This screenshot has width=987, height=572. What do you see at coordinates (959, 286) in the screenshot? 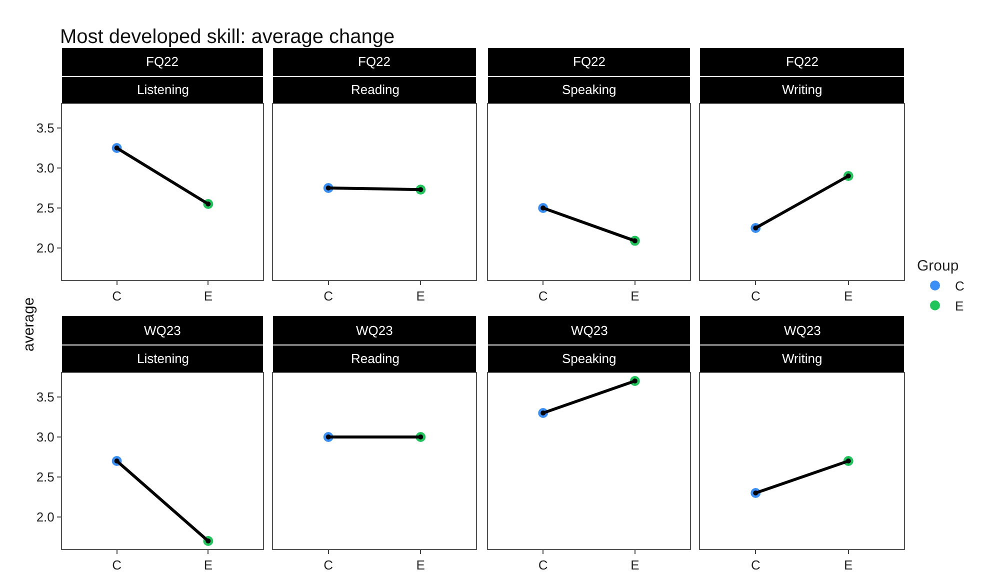
I see `legend-label: C` at bounding box center [959, 286].